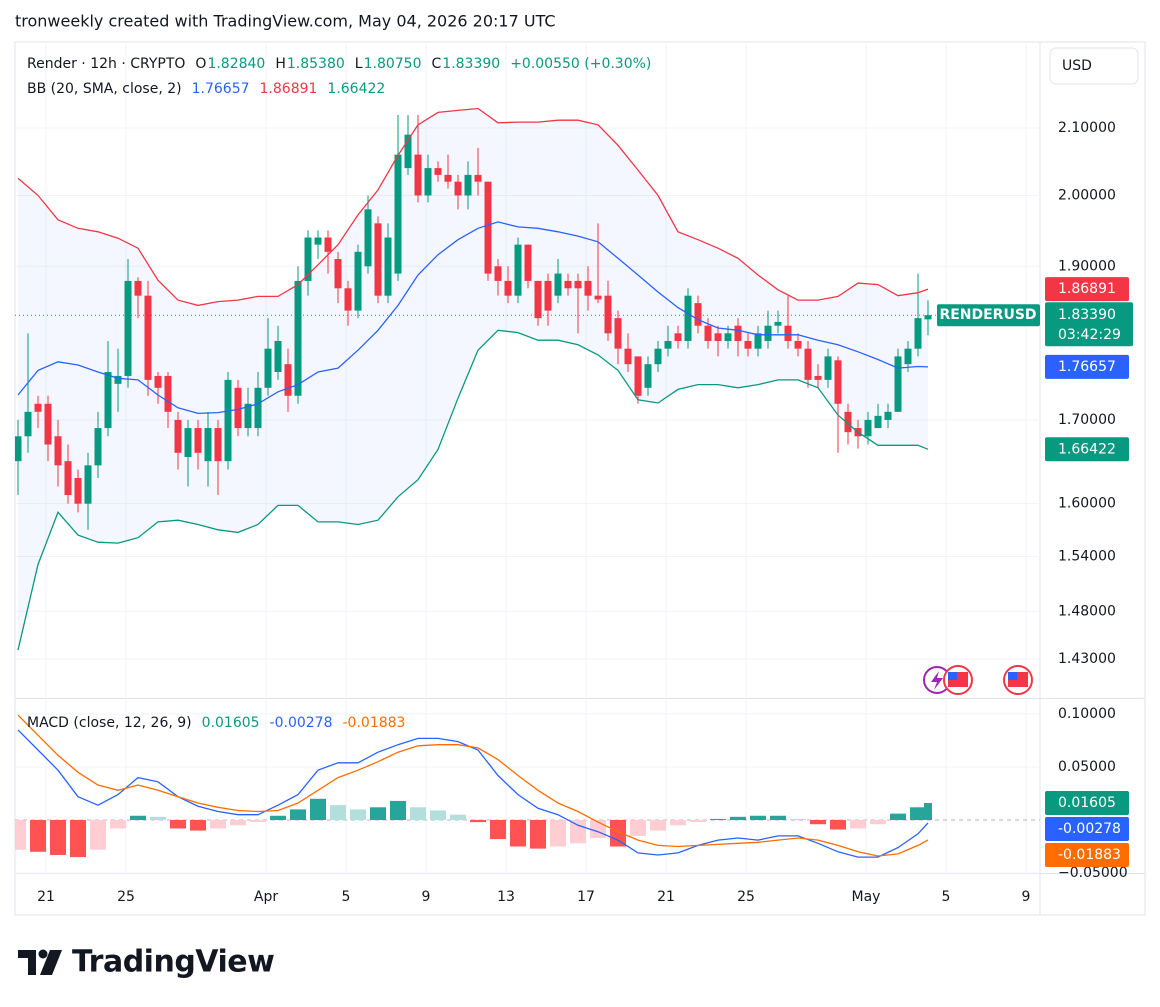 Image resolution: width=1160 pixels, height=1007 pixels. Describe the element at coordinates (280, 64) in the screenshot. I see `legend-key: H` at that location.